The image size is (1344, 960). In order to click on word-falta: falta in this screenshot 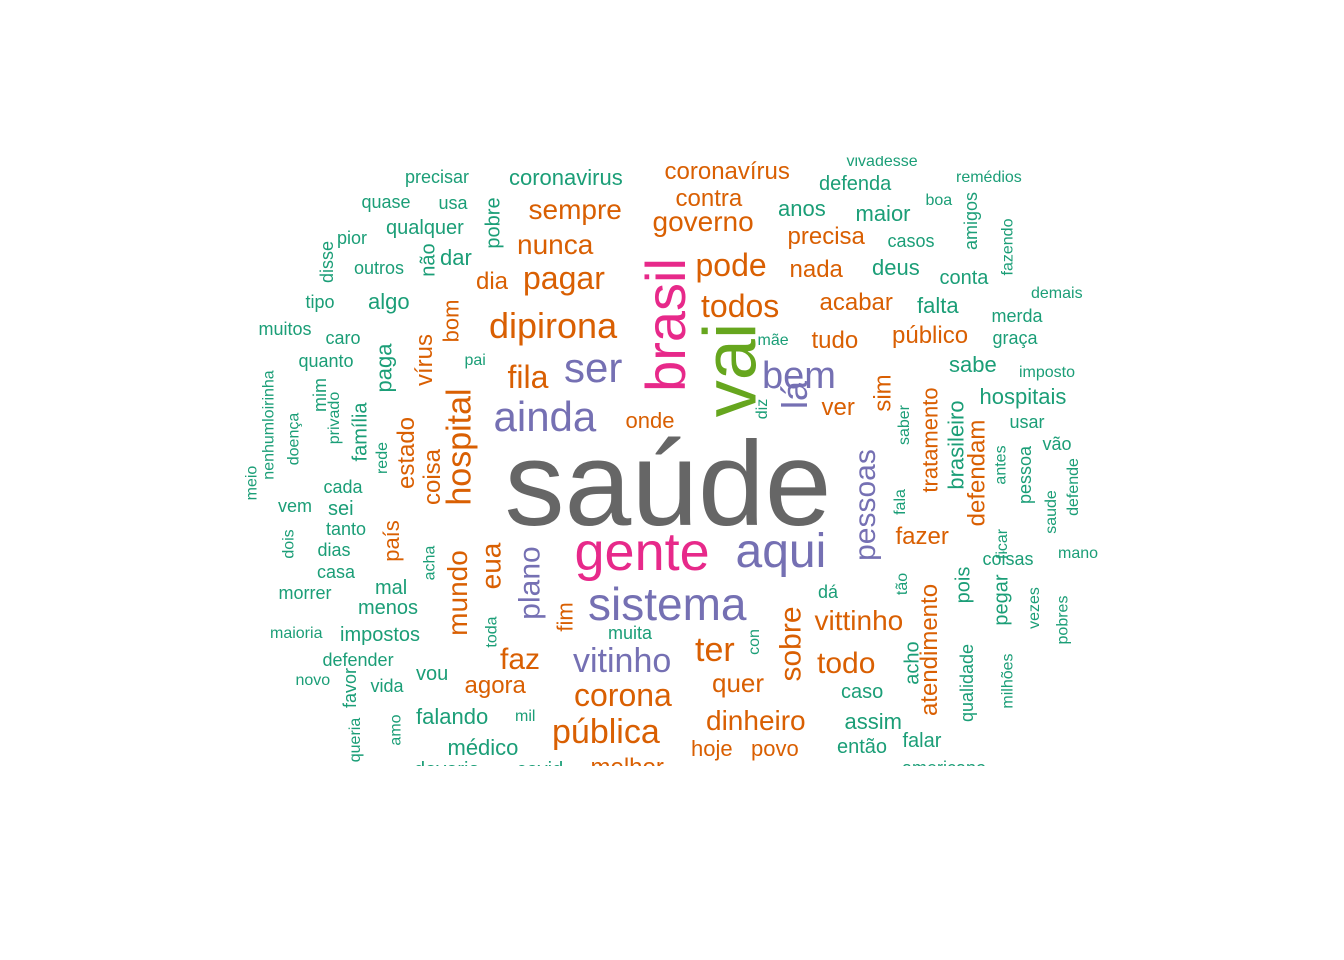, I will do `click(938, 305)`.